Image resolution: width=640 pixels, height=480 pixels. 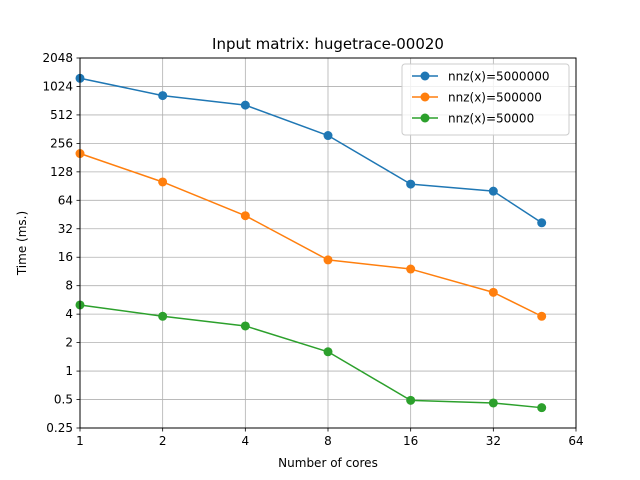 I want to click on y-tick-label: 512, so click(x=61, y=115).